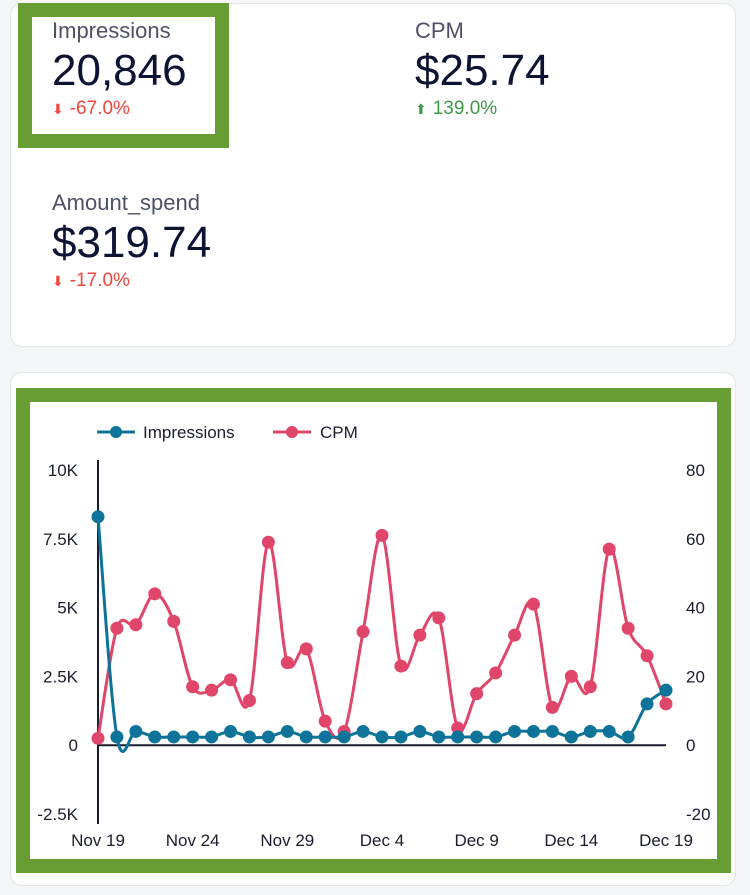  What do you see at coordinates (98, 840) in the screenshot?
I see `x-tick-label: Nov 19` at bounding box center [98, 840].